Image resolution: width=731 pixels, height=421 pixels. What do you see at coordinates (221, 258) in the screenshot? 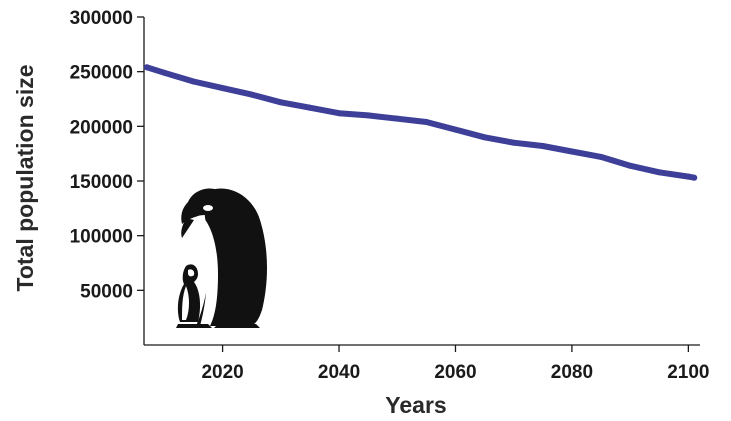
I see `emperor-penguin-with-chick-icon` at bounding box center [221, 258].